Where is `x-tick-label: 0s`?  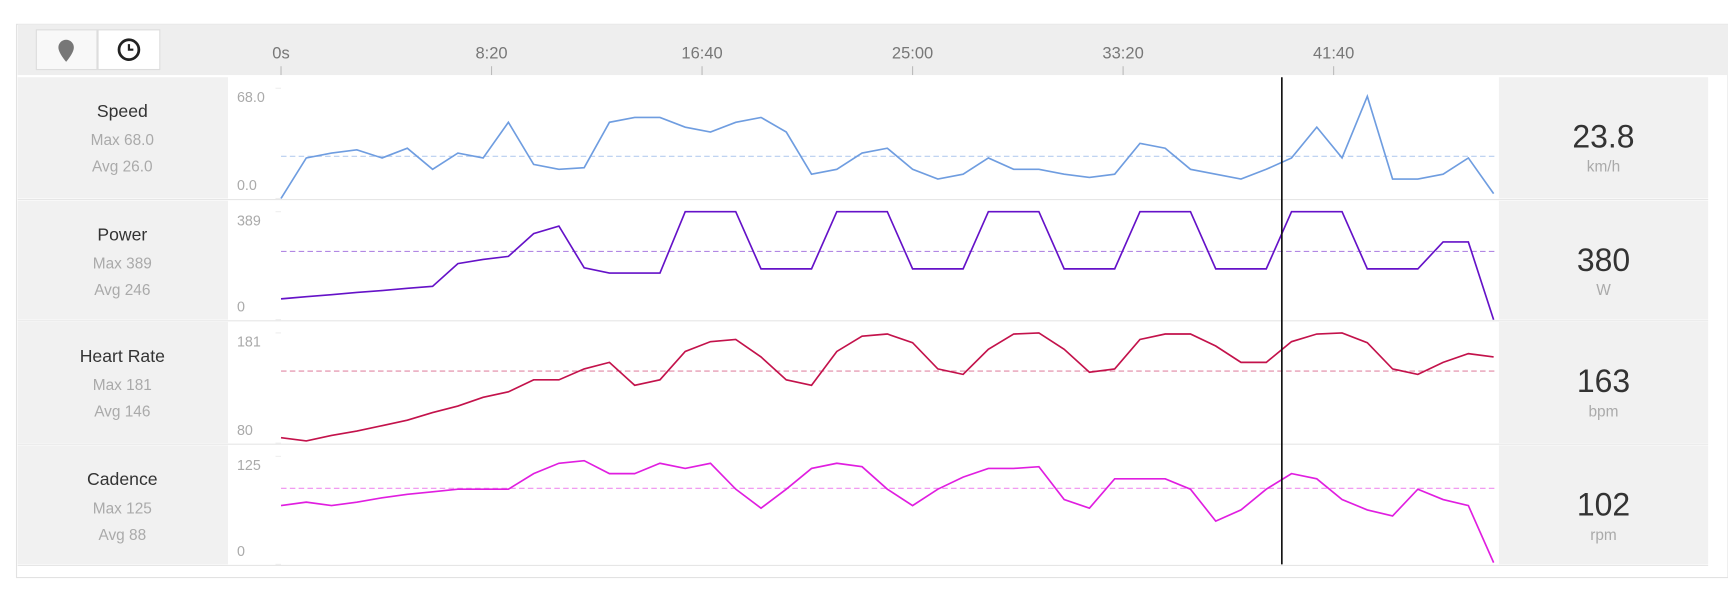 x-tick-label: 0s is located at coordinates (280, 52).